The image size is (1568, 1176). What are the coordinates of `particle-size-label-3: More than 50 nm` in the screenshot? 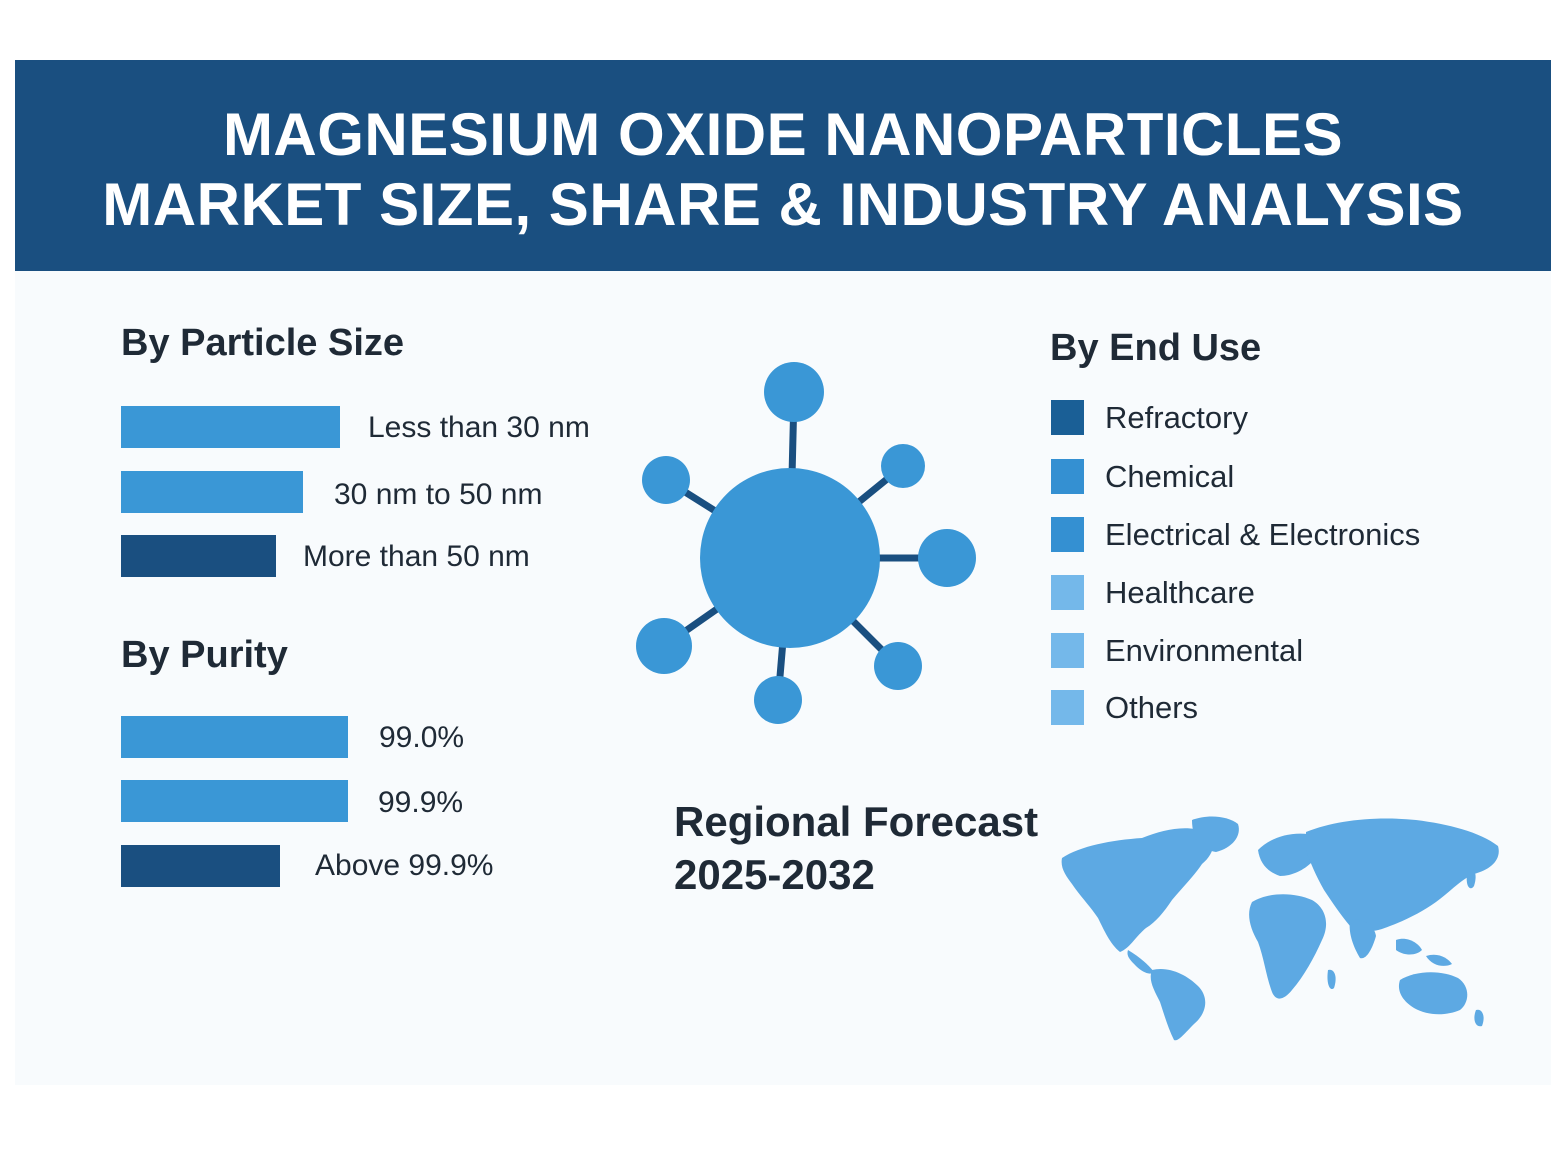 It's located at (416, 556).